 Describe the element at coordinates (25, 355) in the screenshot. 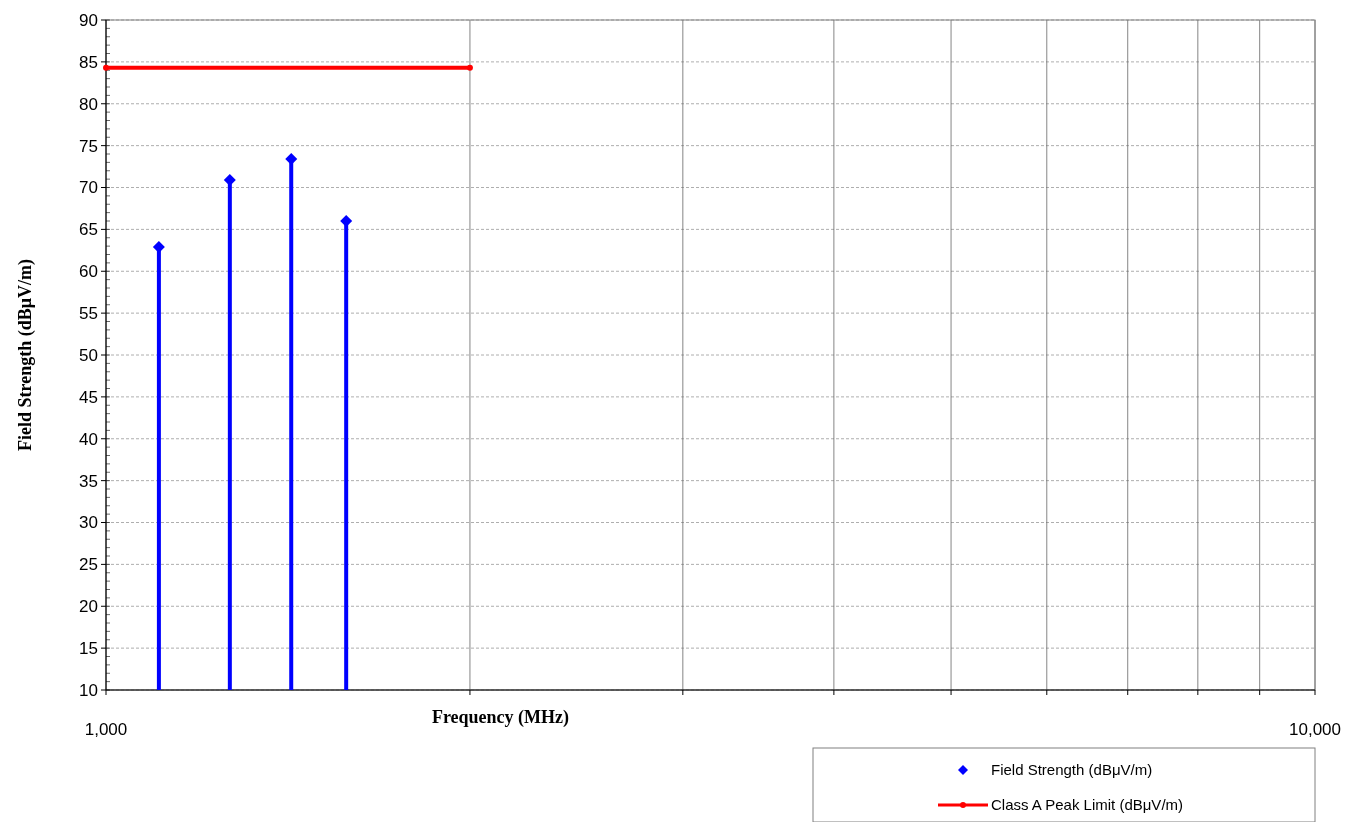

I see `y-axis-title: Field Strength (dBμV/m)` at that location.